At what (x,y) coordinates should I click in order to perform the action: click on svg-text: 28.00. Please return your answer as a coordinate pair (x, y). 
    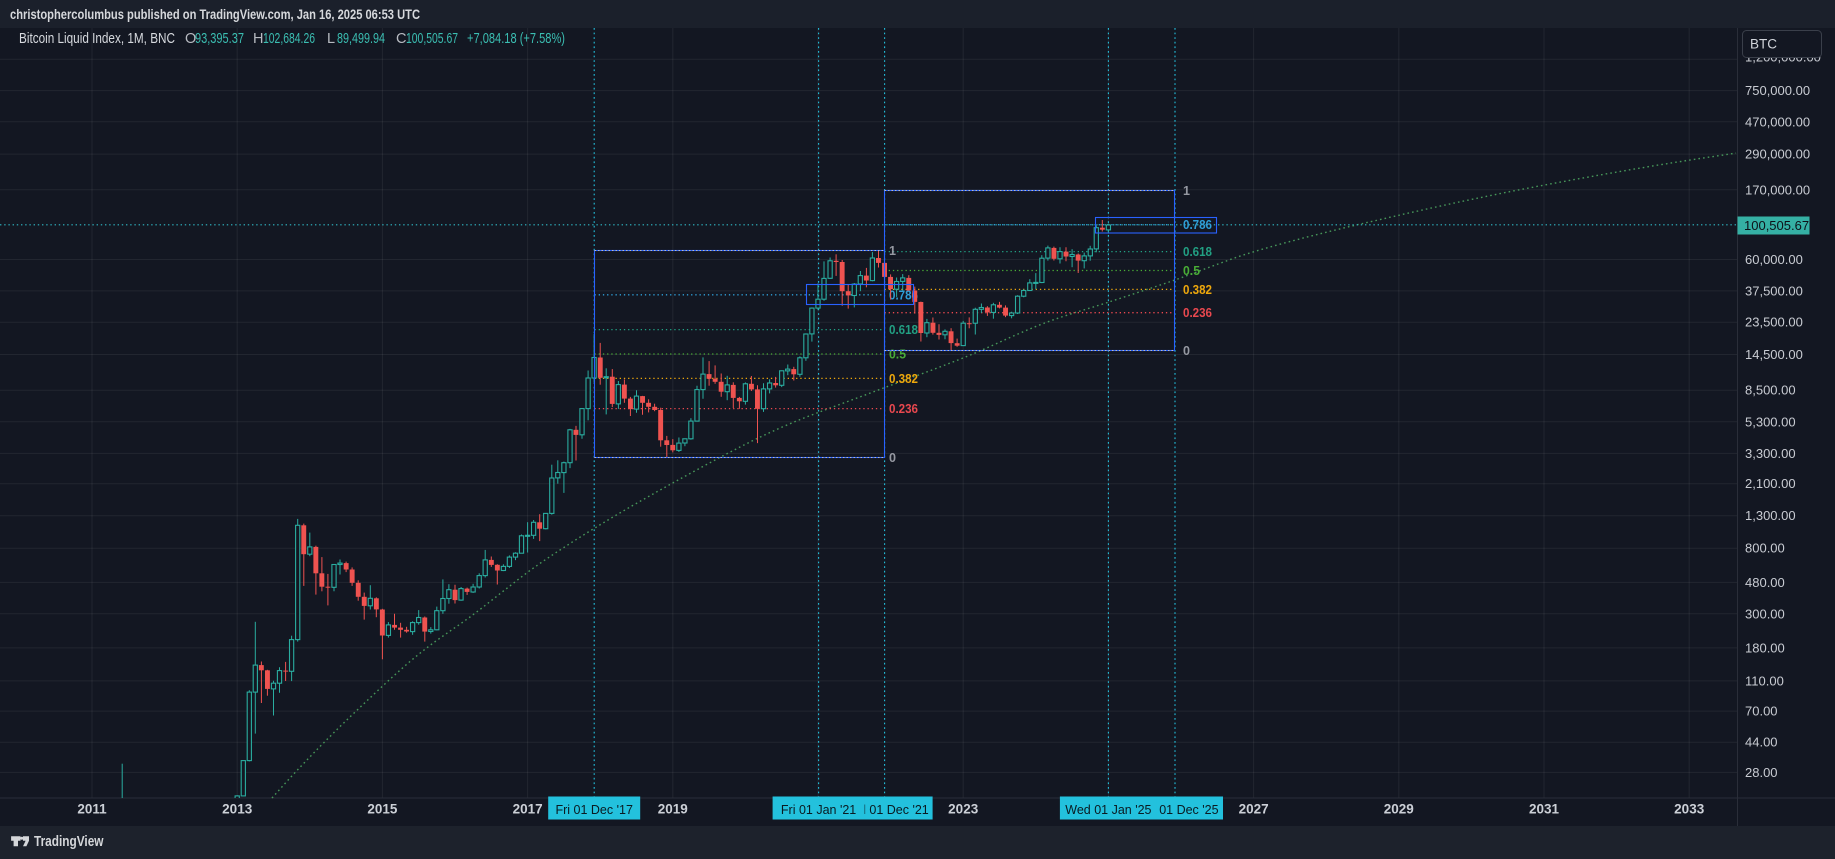
    Looking at the image, I should click on (1761, 772).